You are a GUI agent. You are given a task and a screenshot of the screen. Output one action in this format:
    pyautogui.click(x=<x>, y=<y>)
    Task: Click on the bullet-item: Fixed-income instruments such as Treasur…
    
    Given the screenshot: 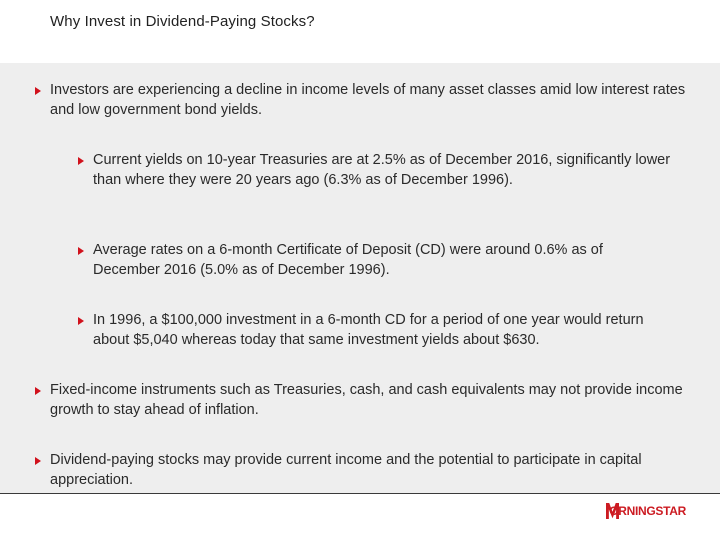 What is the action you would take?
    pyautogui.click(x=362, y=400)
    